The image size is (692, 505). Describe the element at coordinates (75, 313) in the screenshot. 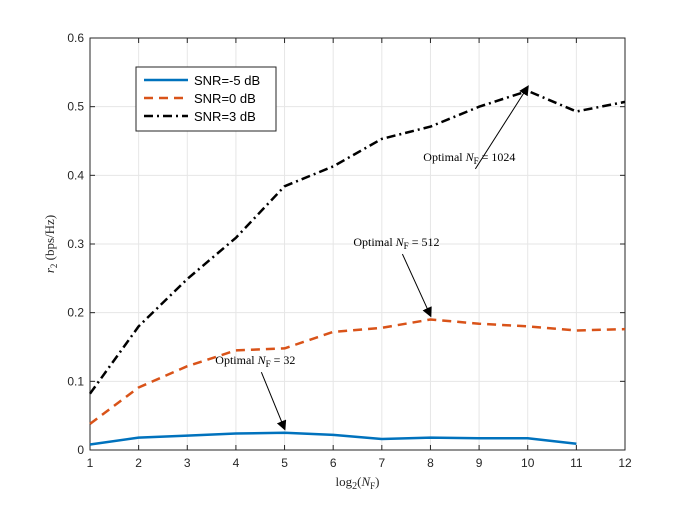

I see `y-tick-label: 0.2` at that location.